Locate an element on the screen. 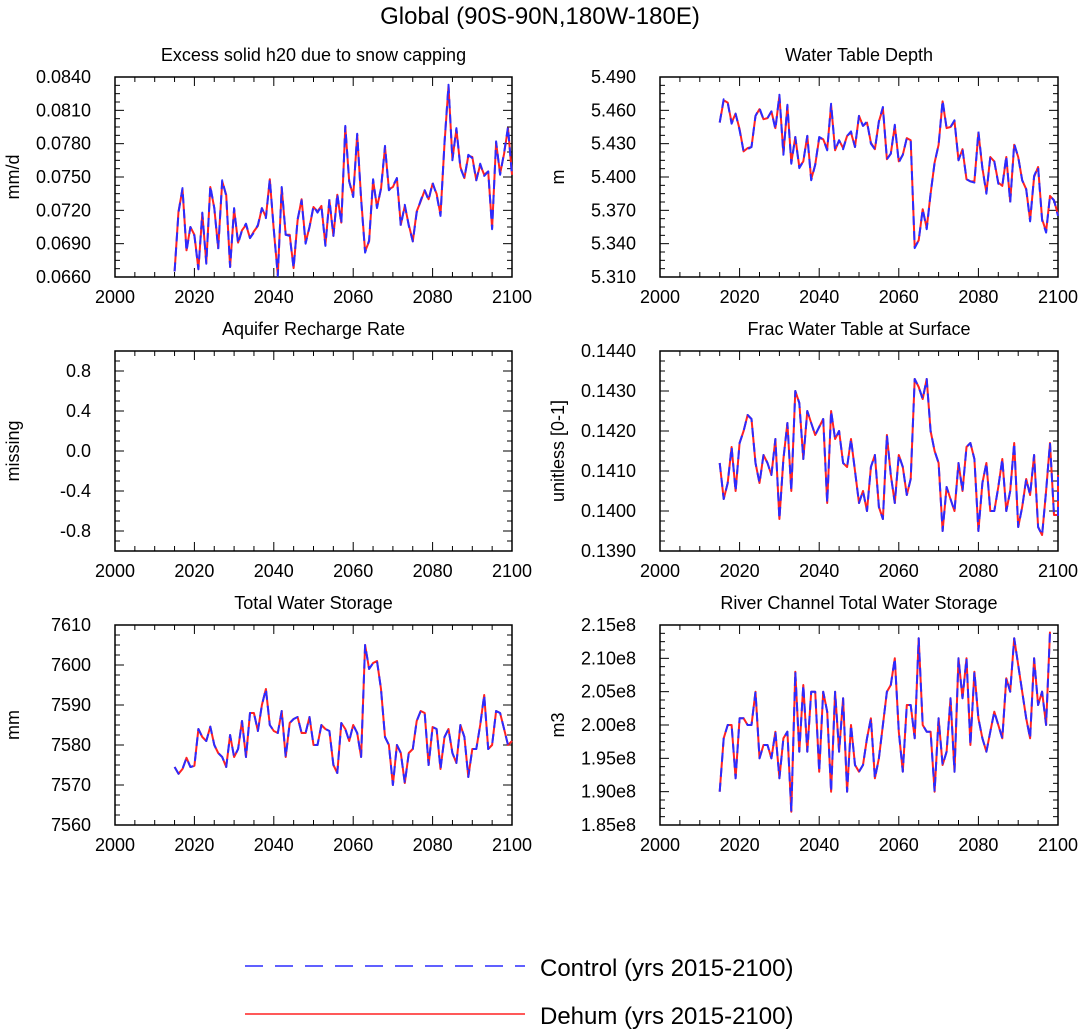 The image size is (1080, 1029). y-tick-label: 0.0750 is located at coordinates (63, 177).